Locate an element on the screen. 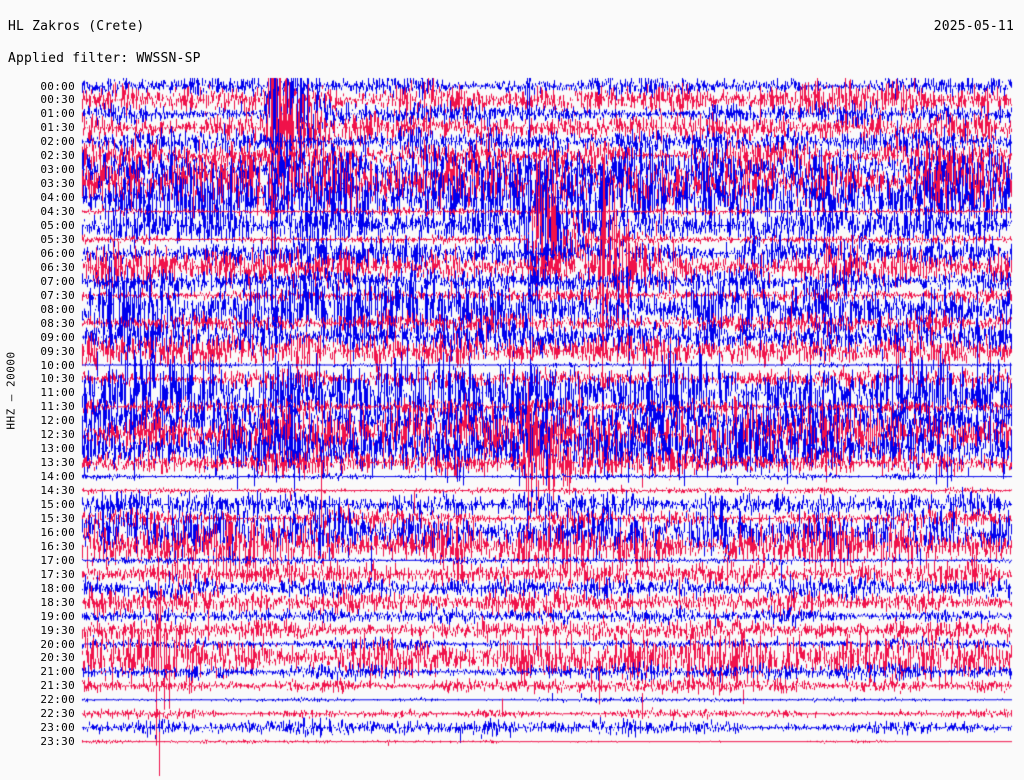 This screenshot has height=780, width=1024. station-title: HL Zakros (Crete) is located at coordinates (76, 26).